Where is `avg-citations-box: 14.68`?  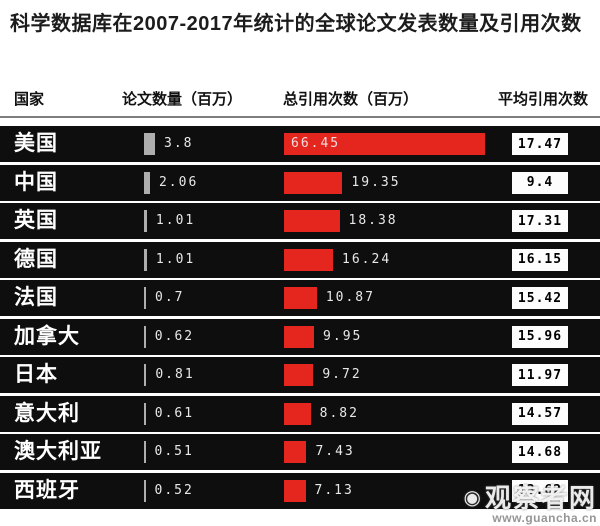 avg-citations-box: 14.68 is located at coordinates (540, 452).